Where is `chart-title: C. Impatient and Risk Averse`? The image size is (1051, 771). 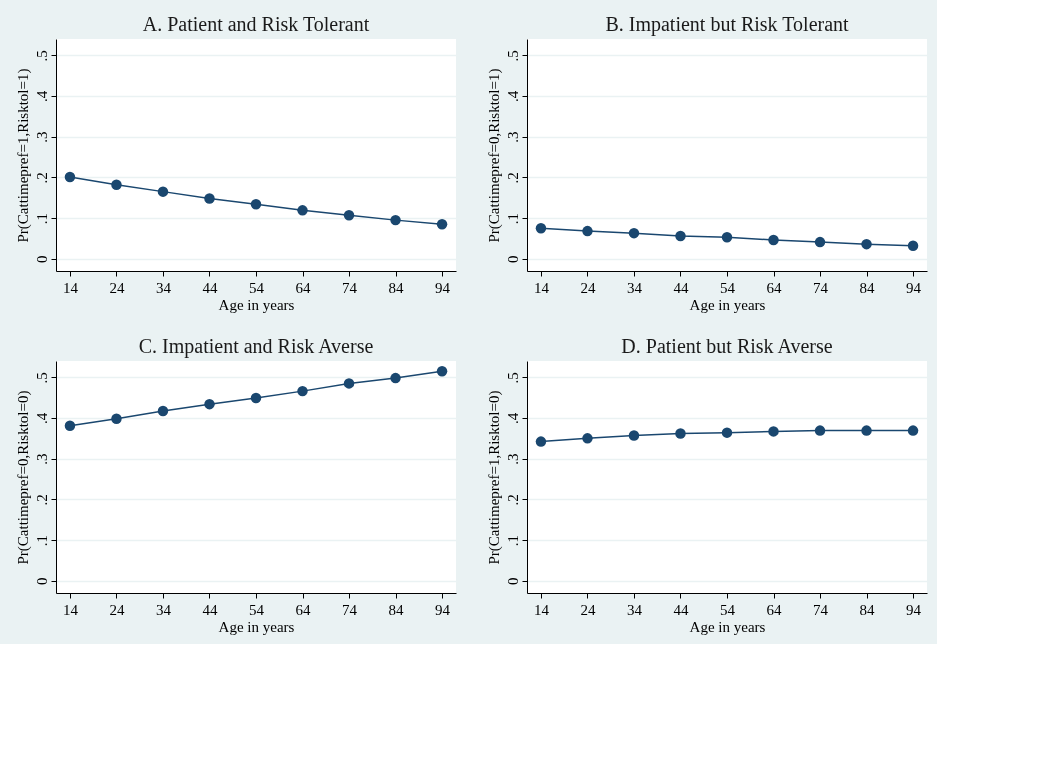 chart-title: C. Impatient and Risk Averse is located at coordinates (256, 346).